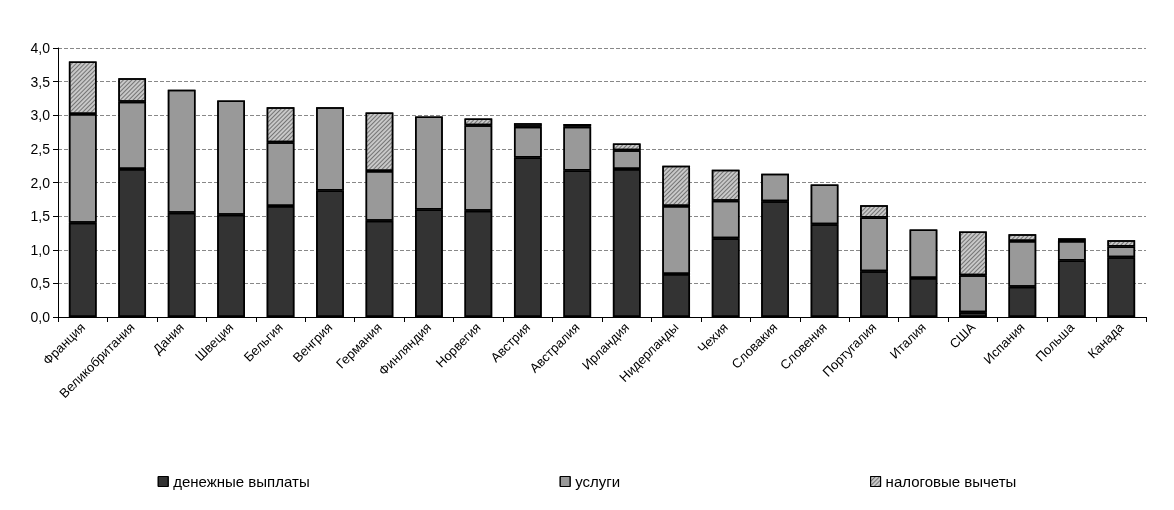  Describe the element at coordinates (40, 249) in the screenshot. I see `y-tick-label: 1,0` at that location.